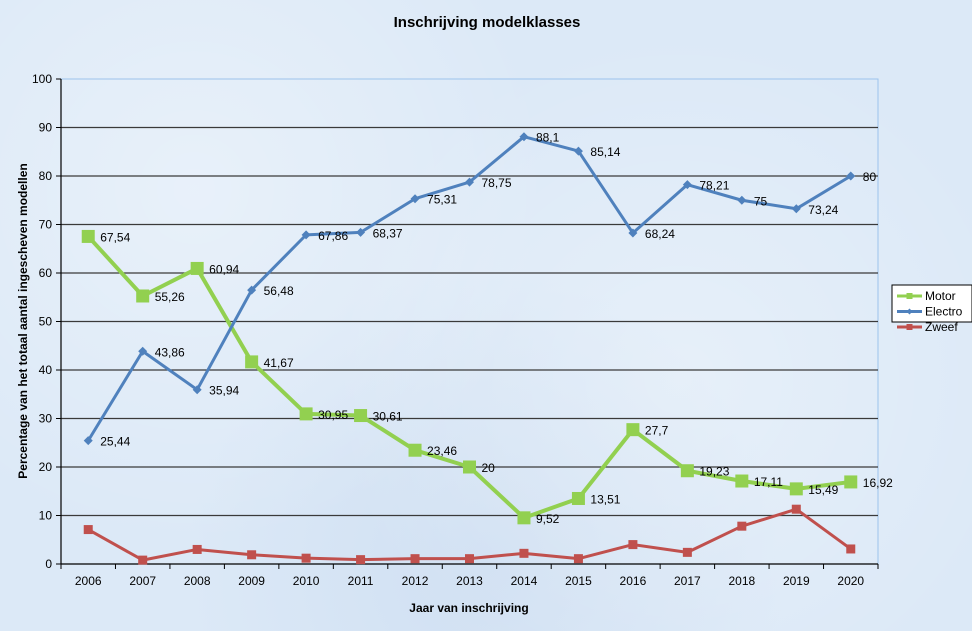  Describe the element at coordinates (870, 177) in the screenshot. I see `data-label-electro: 80` at that location.